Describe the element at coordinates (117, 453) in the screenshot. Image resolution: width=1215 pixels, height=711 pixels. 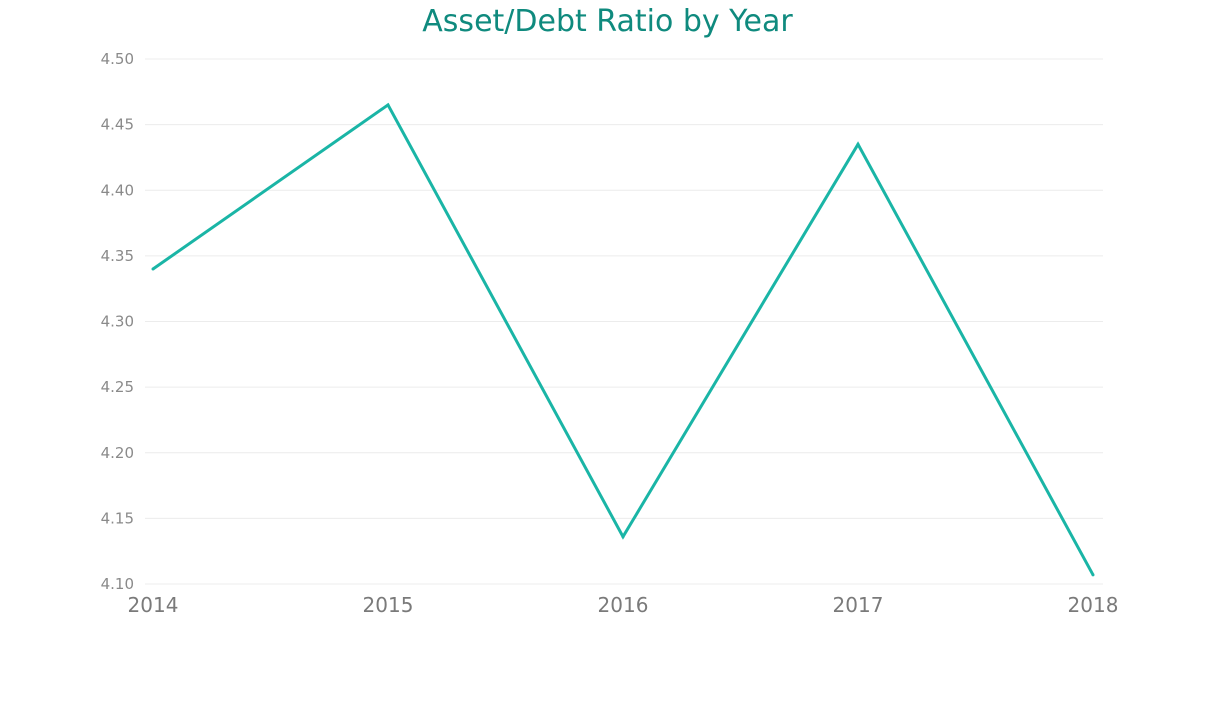
I see `y-tick-label: 4.20` at that location.